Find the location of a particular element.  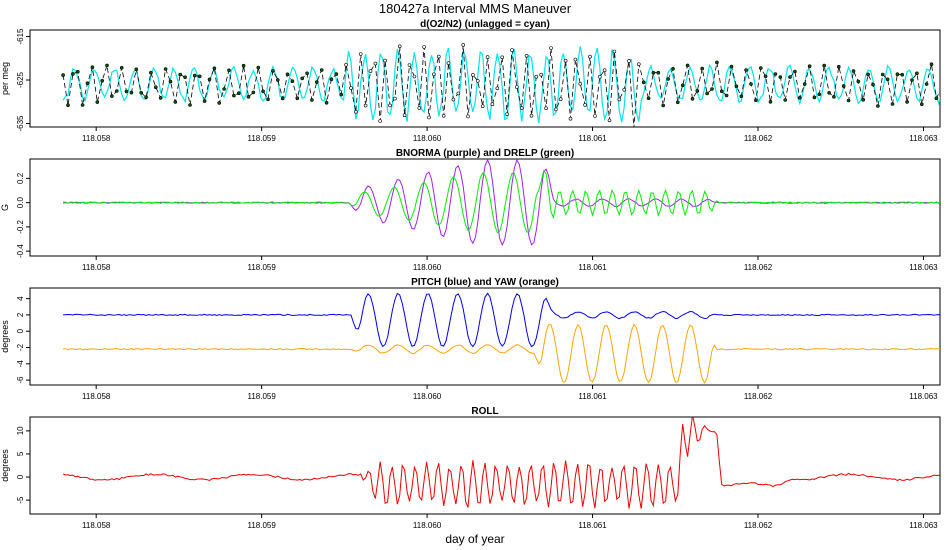

y-tick-label: 2 is located at coordinates (20, 314).